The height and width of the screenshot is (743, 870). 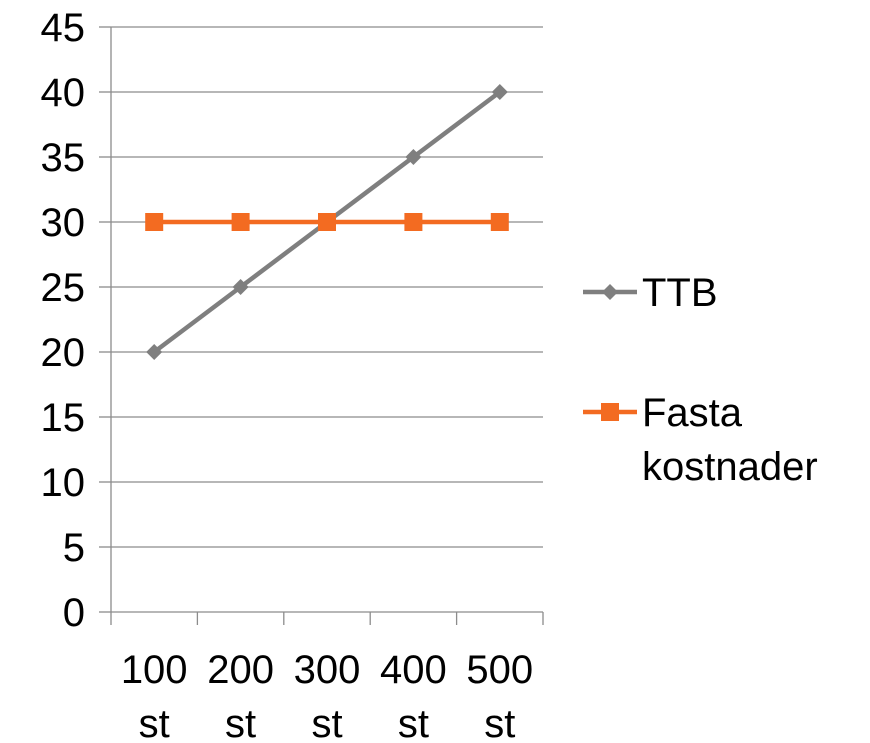 What do you see at coordinates (63, 418) in the screenshot?
I see `y-tick-label: 15` at bounding box center [63, 418].